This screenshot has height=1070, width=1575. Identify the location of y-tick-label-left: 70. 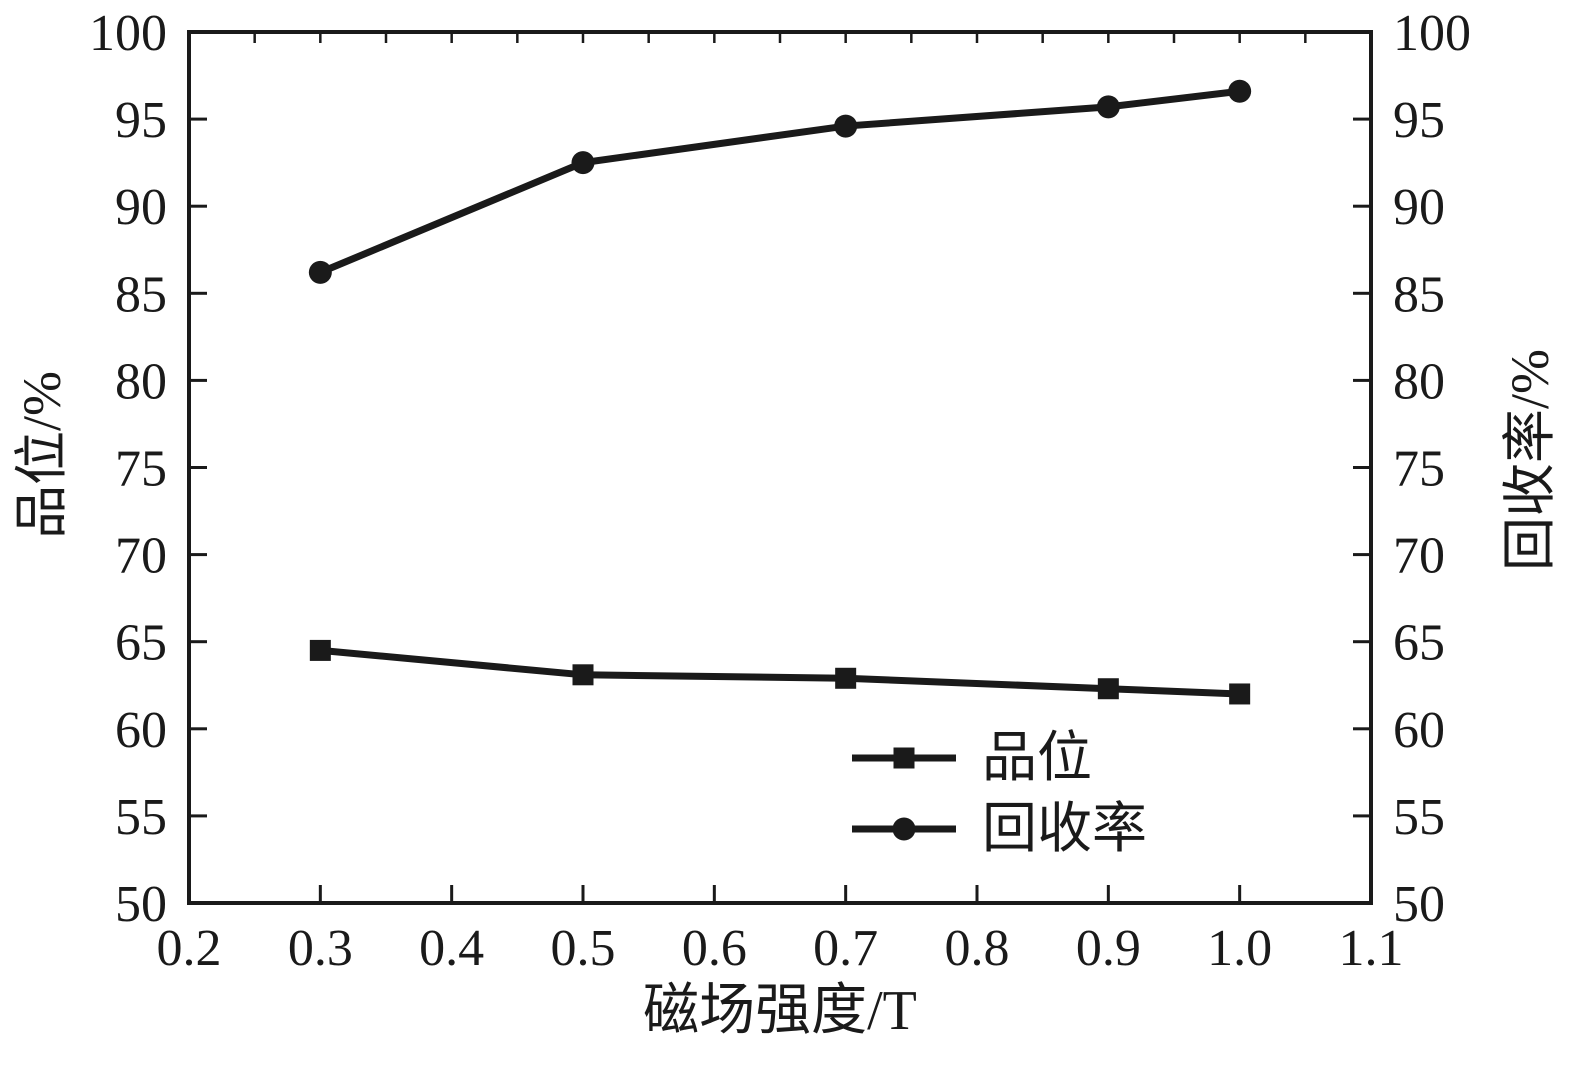
(141, 556).